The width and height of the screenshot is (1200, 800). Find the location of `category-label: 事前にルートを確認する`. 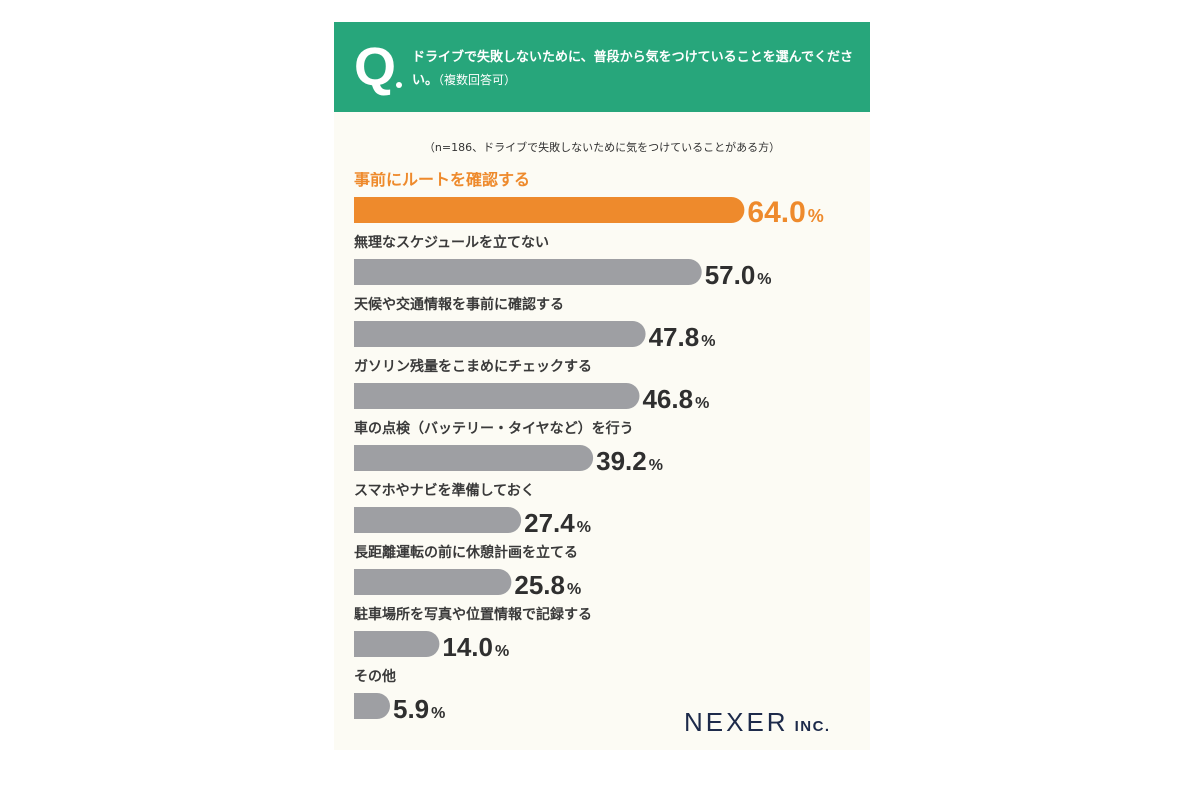

category-label: 事前にルートを確認する is located at coordinates (442, 180).